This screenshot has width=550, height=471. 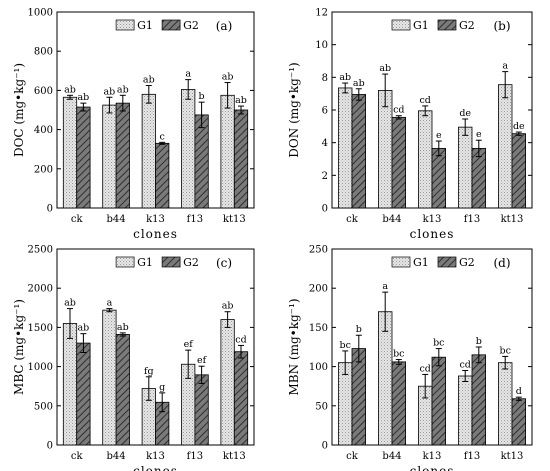 I want to click on y-tick-label: 10, so click(x=321, y=45).